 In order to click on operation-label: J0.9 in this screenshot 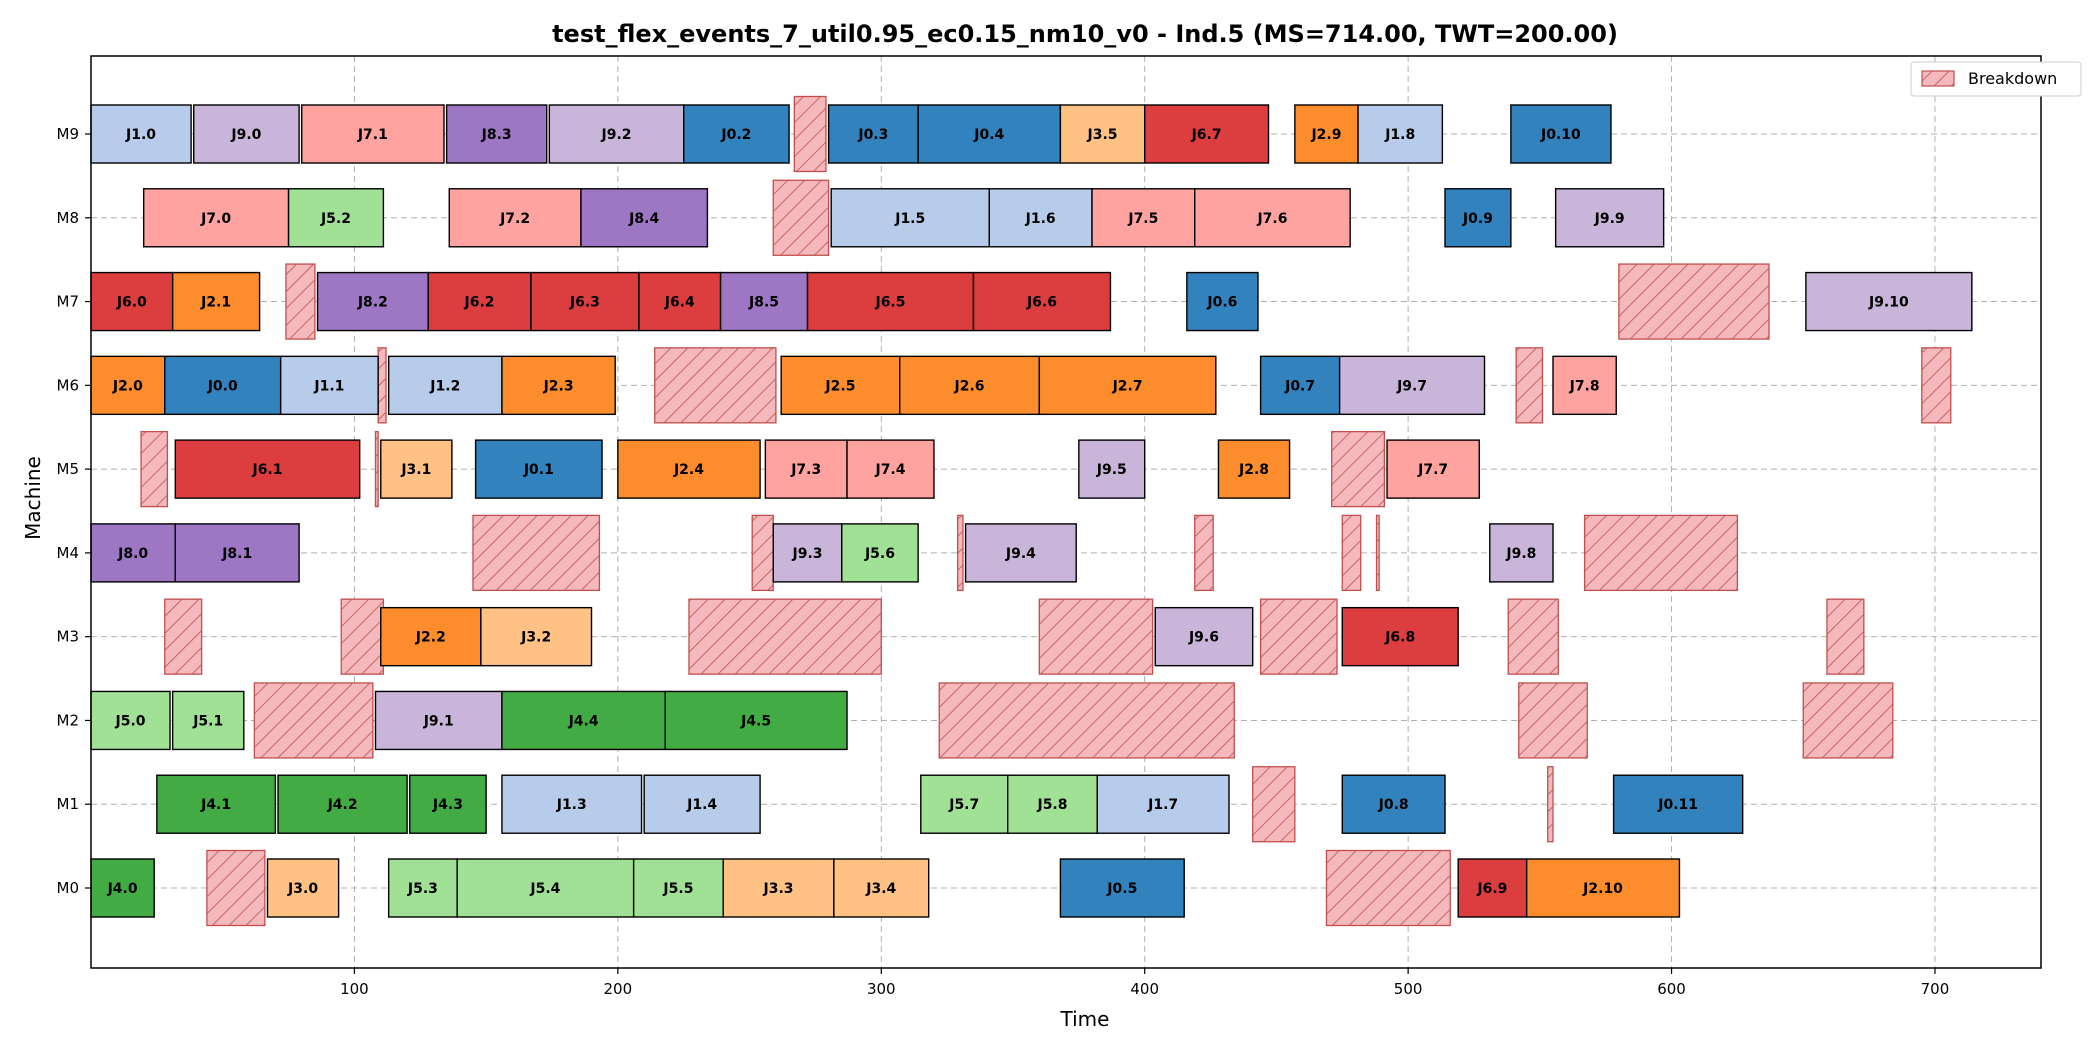, I will do `click(1477, 219)`.